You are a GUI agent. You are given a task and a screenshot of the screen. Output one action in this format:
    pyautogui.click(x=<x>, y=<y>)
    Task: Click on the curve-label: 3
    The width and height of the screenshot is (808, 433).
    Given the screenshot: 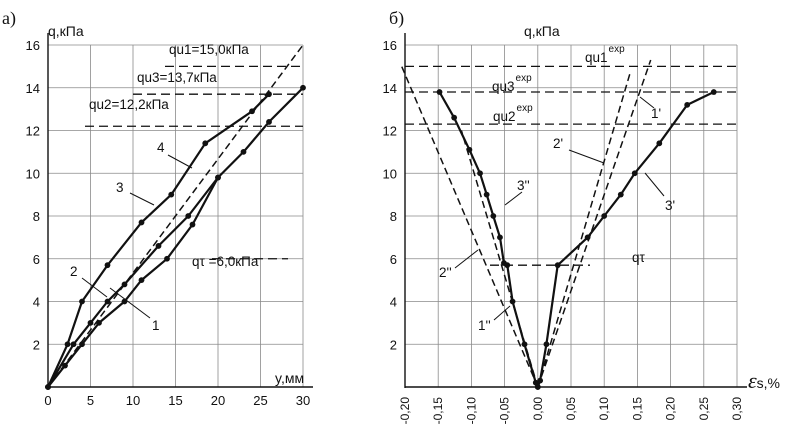 What is the action you would take?
    pyautogui.click(x=120, y=187)
    